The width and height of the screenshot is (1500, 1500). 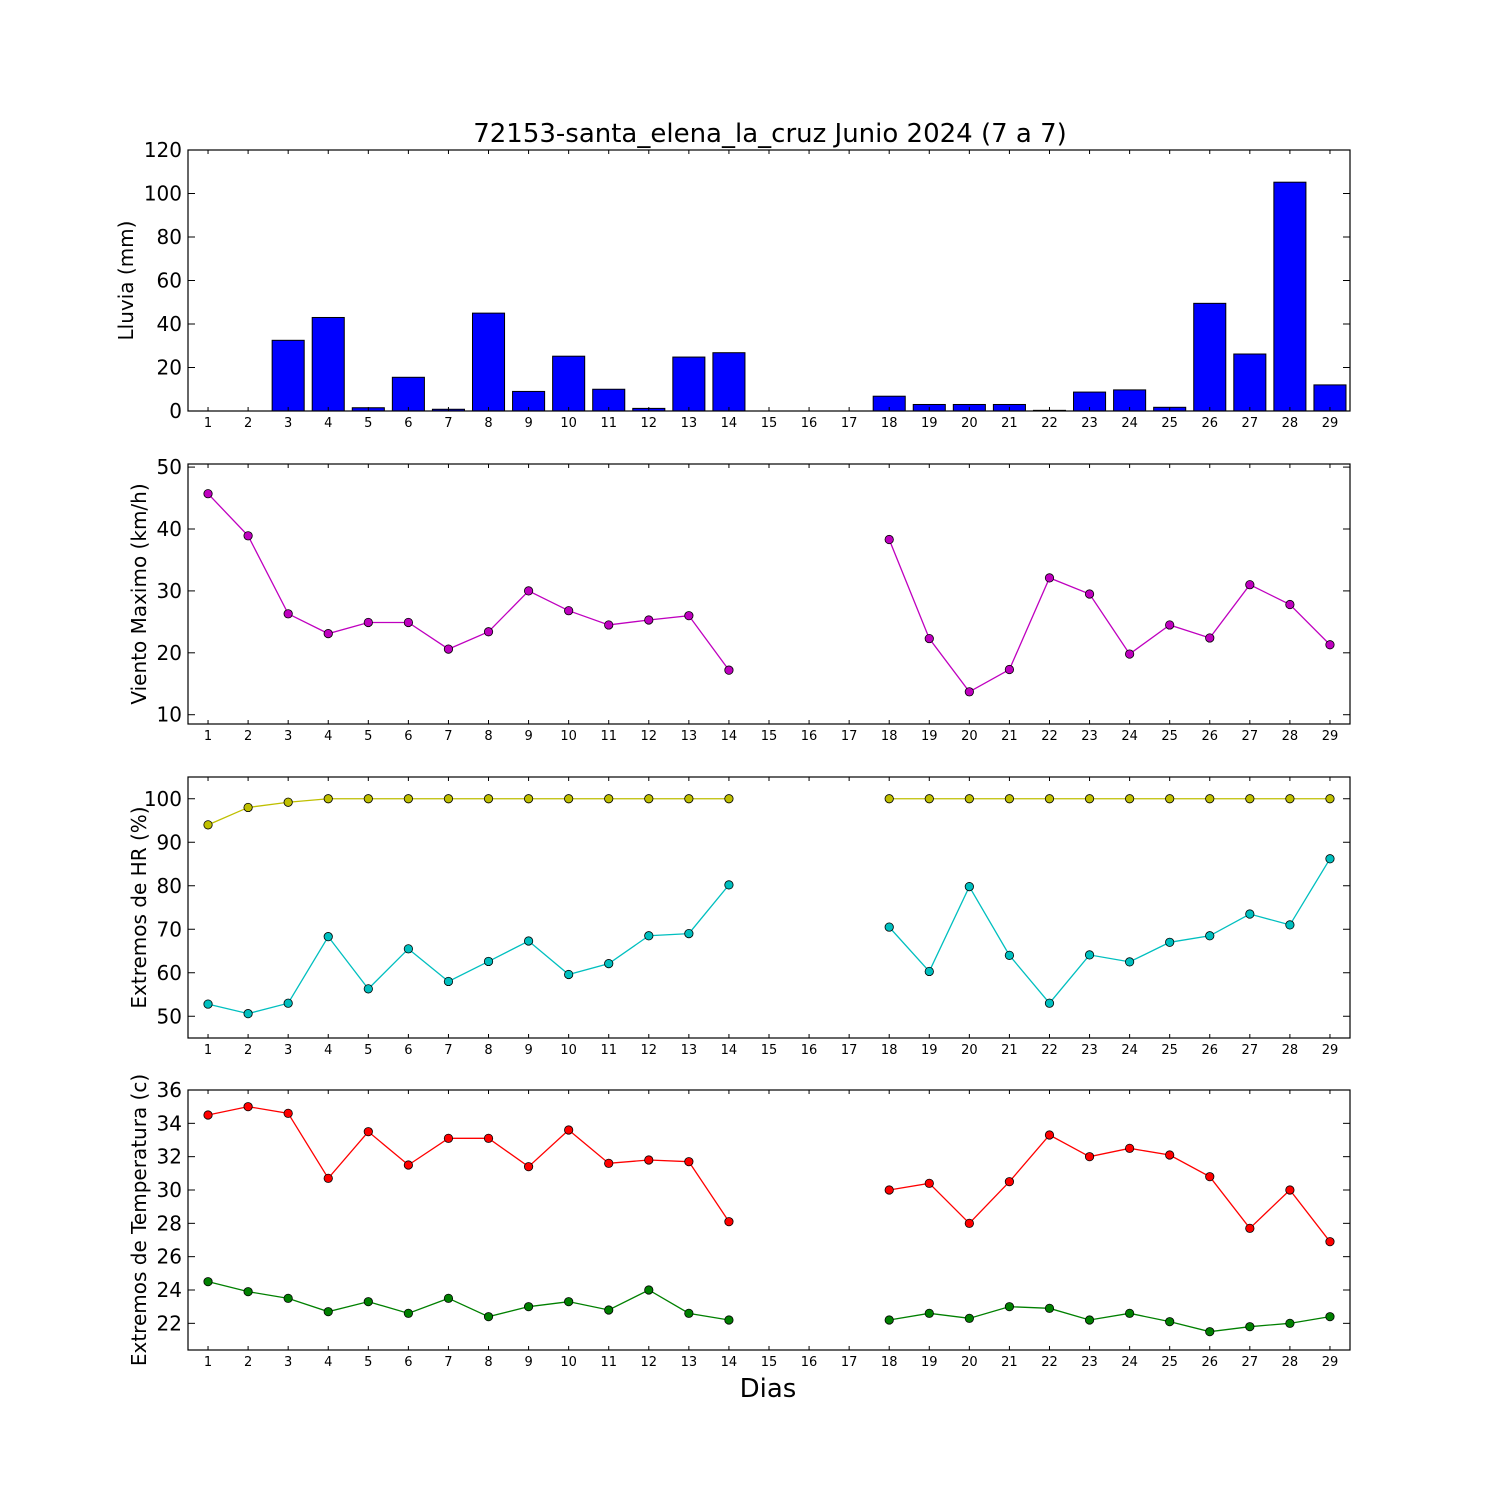 What do you see at coordinates (169, 237) in the screenshot?
I see `ytick-label: 80` at bounding box center [169, 237].